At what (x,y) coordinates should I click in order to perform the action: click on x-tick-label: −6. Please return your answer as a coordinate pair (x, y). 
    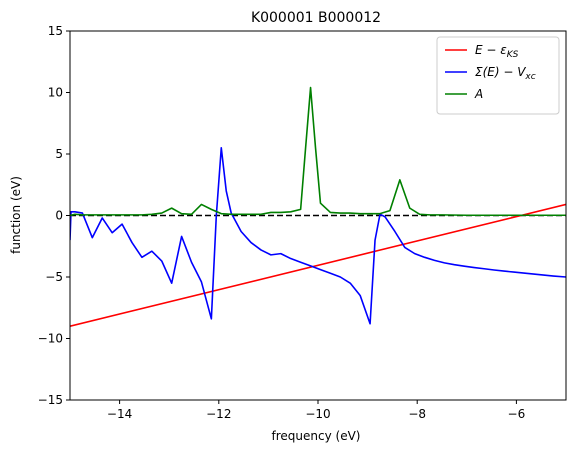
    Looking at the image, I should click on (517, 414).